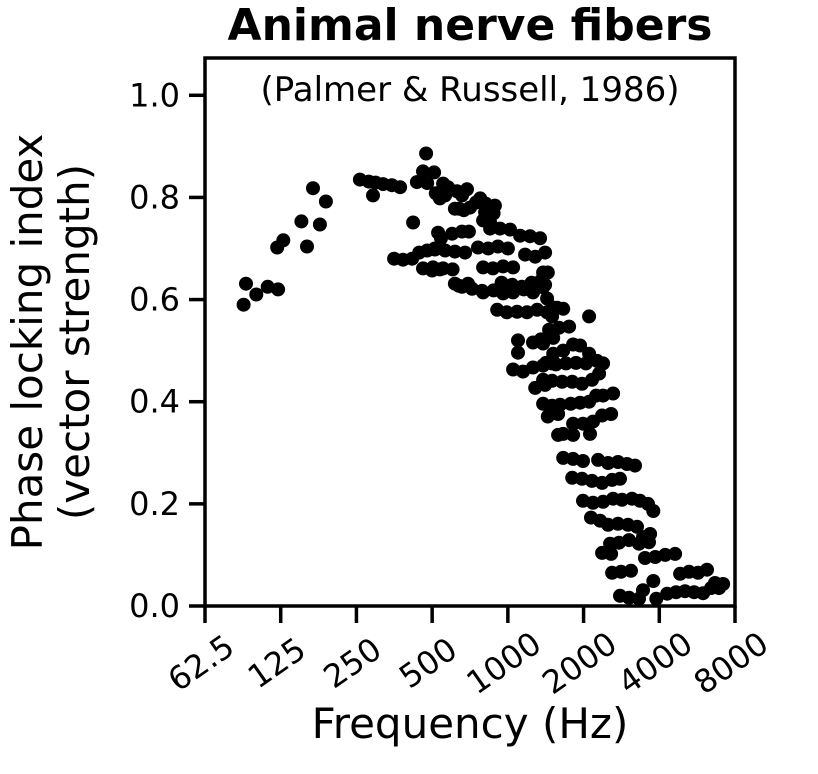 The image size is (818, 774). I want to click on x-tick-label: 125, so click(277, 663).